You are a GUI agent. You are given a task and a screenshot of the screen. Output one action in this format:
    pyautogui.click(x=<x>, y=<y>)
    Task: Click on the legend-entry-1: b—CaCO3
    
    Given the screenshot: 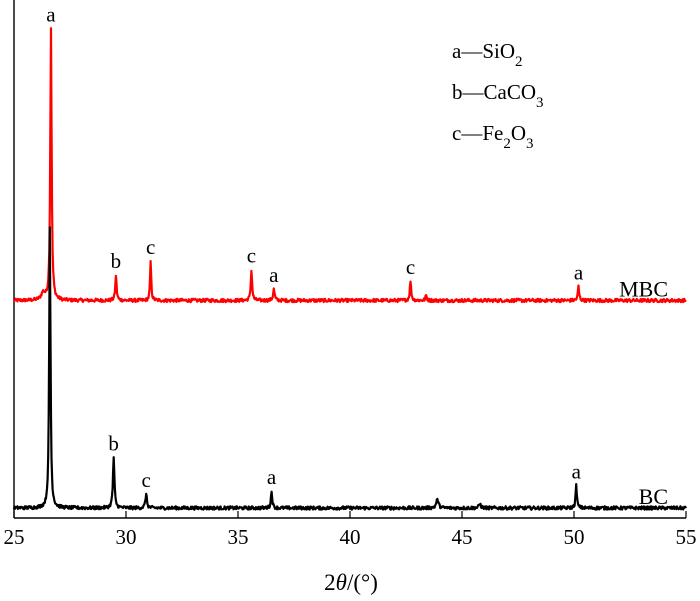 What is the action you would take?
    pyautogui.click(x=498, y=95)
    